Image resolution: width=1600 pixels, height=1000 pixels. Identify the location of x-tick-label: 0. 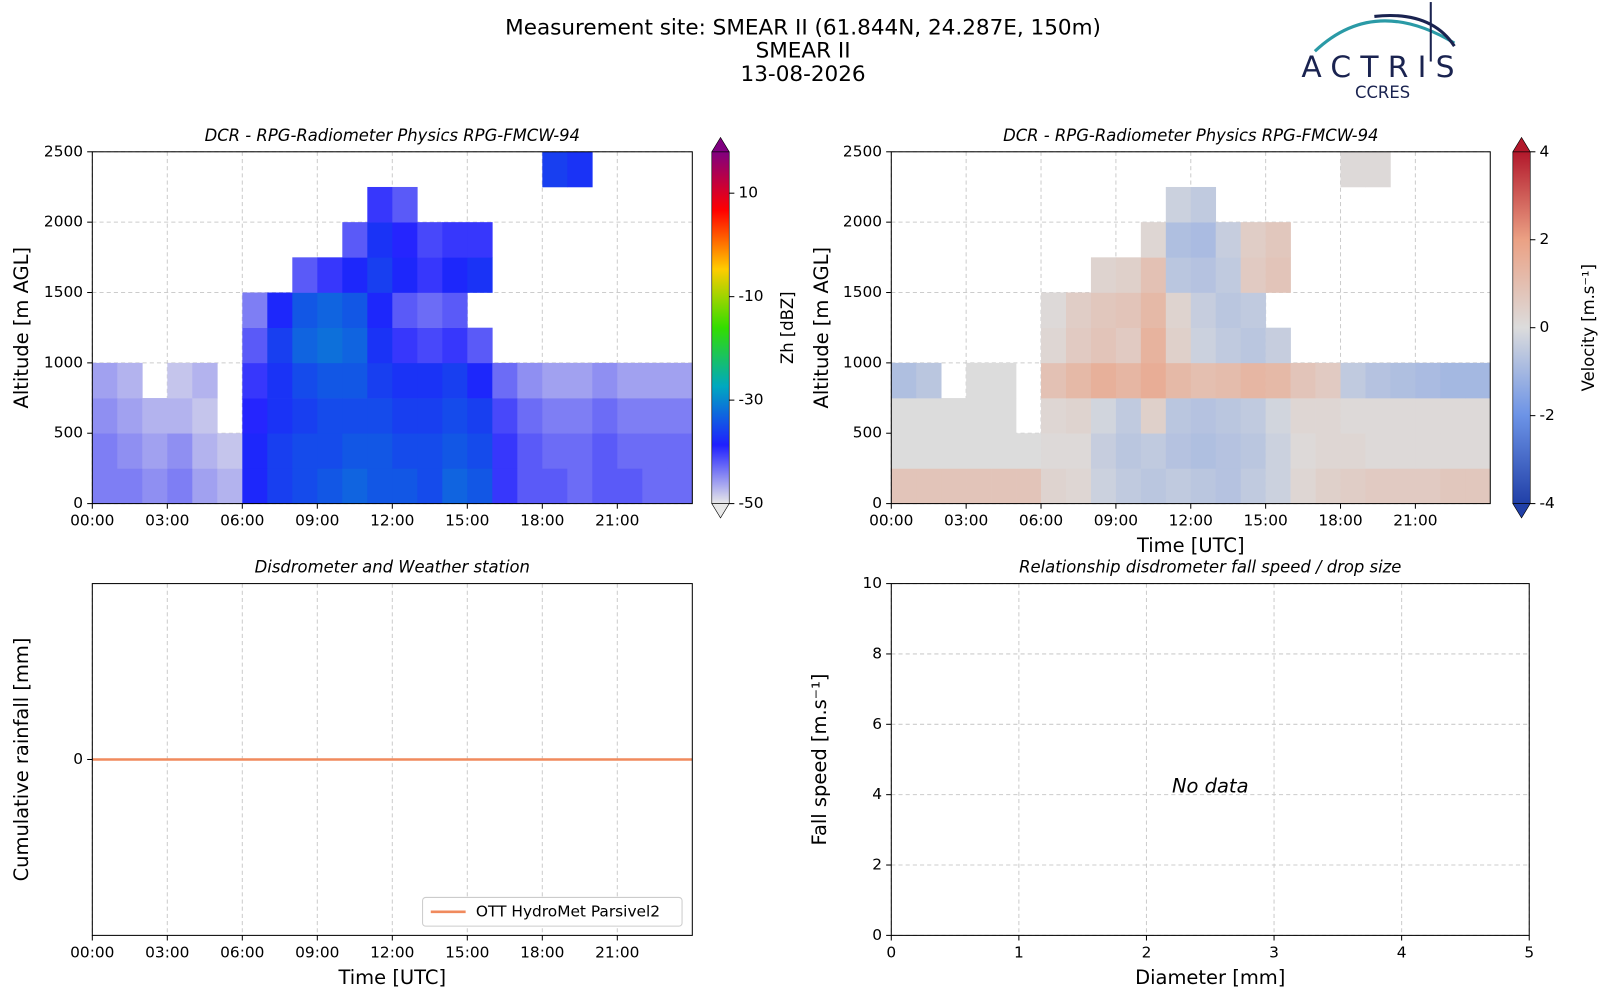
(891, 952).